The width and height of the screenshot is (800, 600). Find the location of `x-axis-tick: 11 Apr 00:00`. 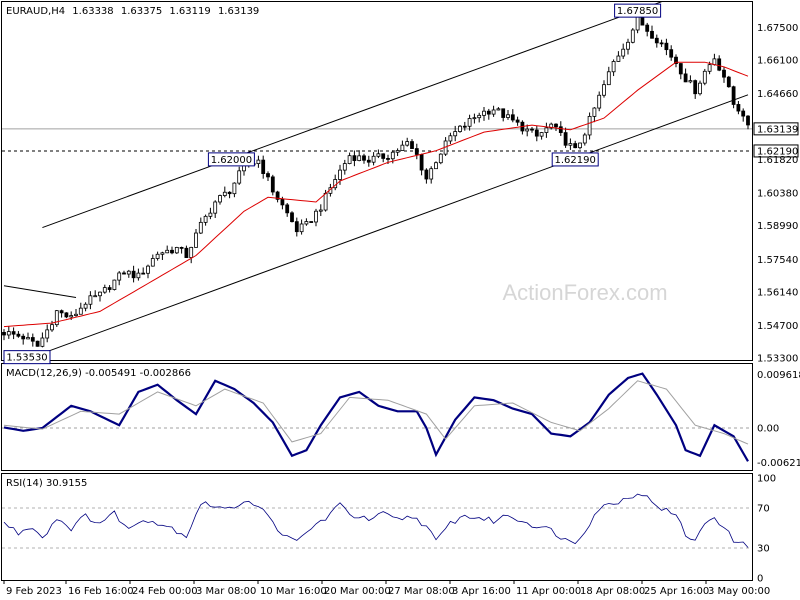

x-axis-tick: 11 Apr 00:00 is located at coordinates (548, 591).